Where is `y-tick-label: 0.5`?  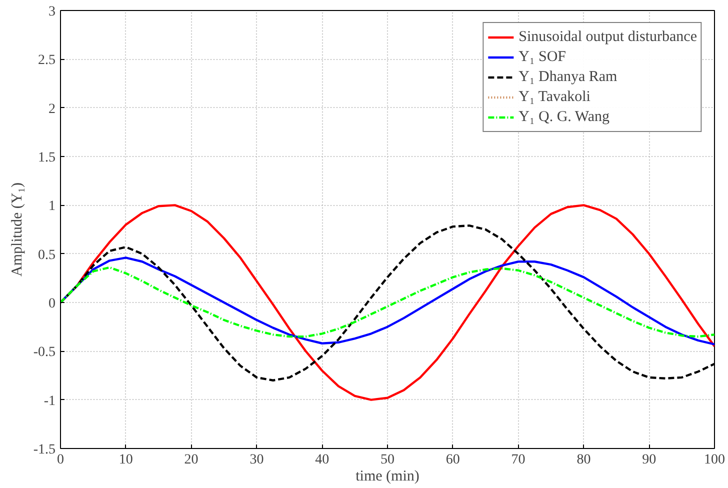 y-tick-label: 0.5 is located at coordinates (47, 255).